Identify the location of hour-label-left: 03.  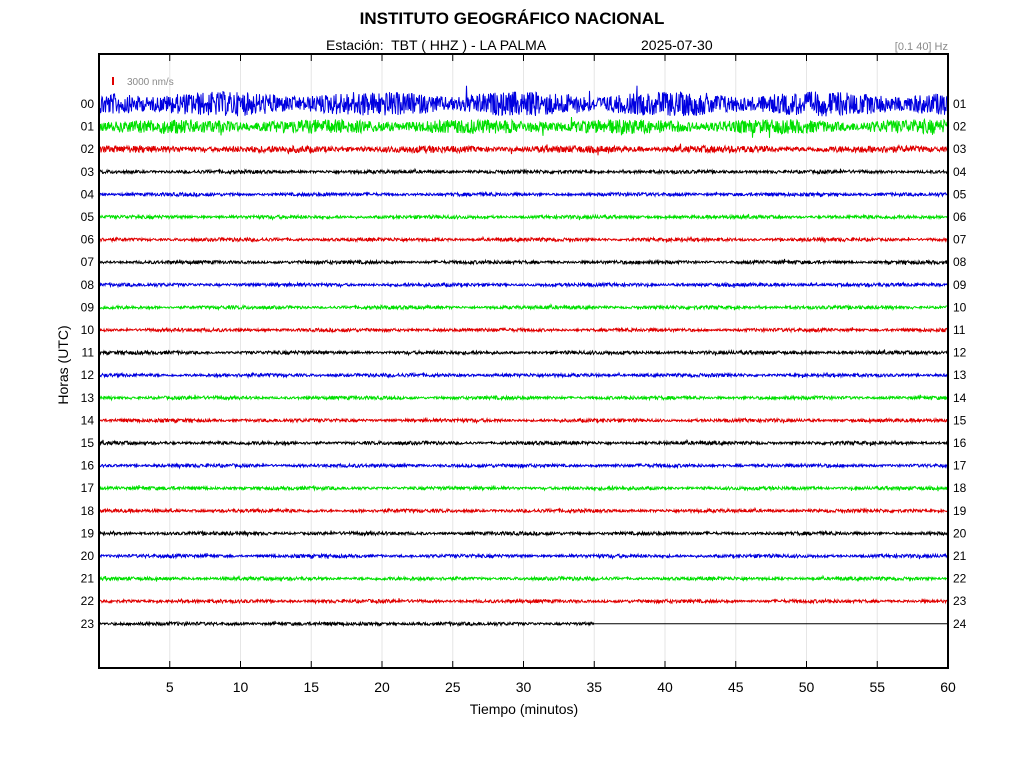
(88, 172).